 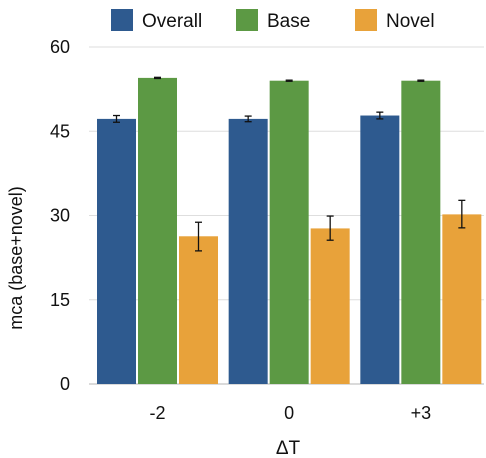 What do you see at coordinates (16, 258) in the screenshot?
I see `y-axis-label: mca (base+novel)` at bounding box center [16, 258].